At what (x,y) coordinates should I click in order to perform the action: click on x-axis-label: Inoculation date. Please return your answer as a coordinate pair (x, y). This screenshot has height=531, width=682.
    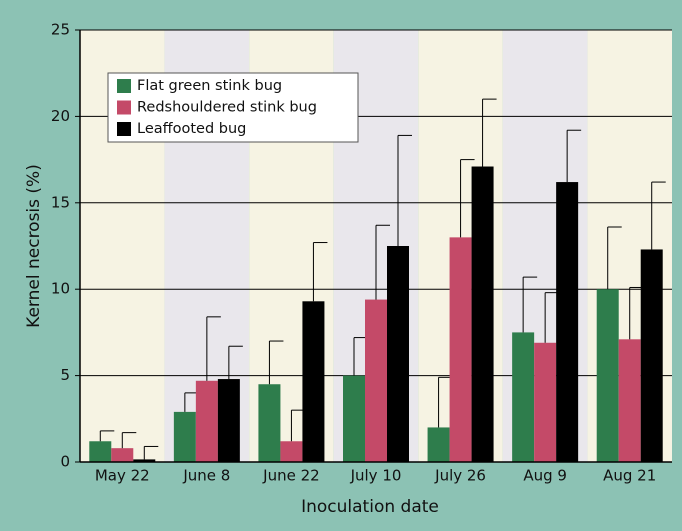
    Looking at the image, I should click on (370, 507).